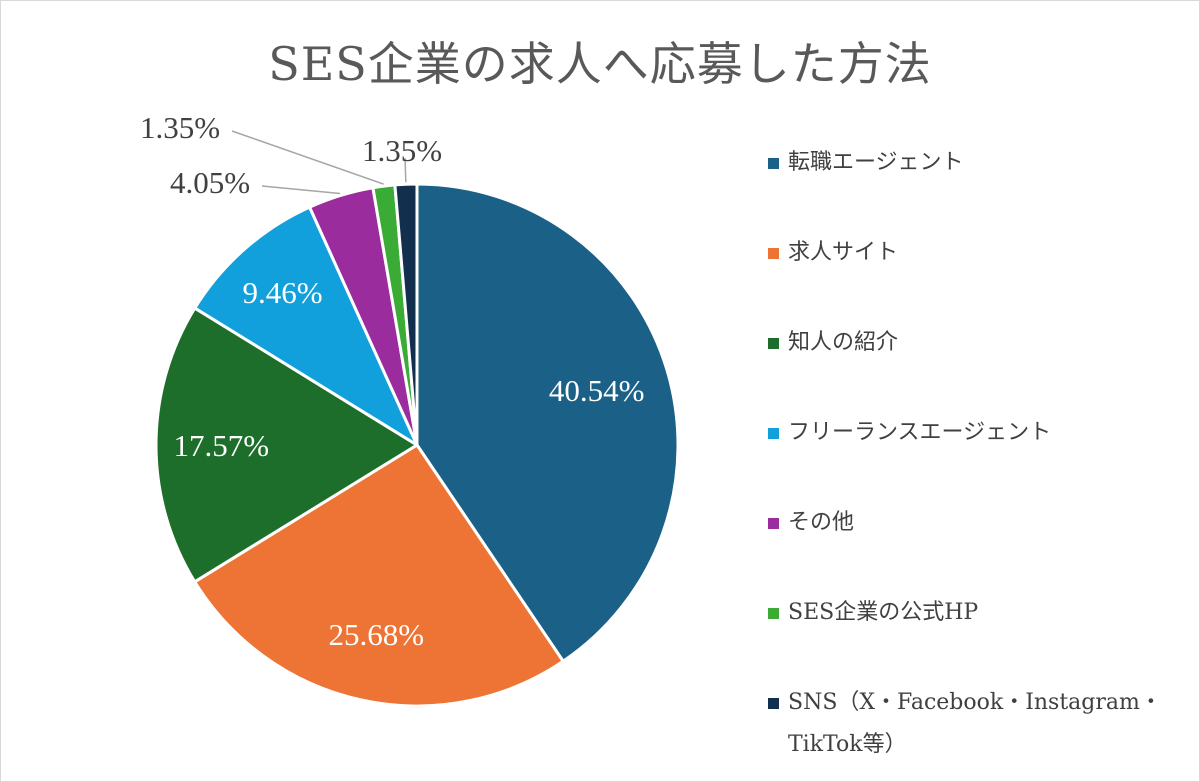 Image resolution: width=1200 pixels, height=782 pixels. Describe the element at coordinates (920, 432) in the screenshot. I see `legend-label-4: フリーランスエージェント` at that location.